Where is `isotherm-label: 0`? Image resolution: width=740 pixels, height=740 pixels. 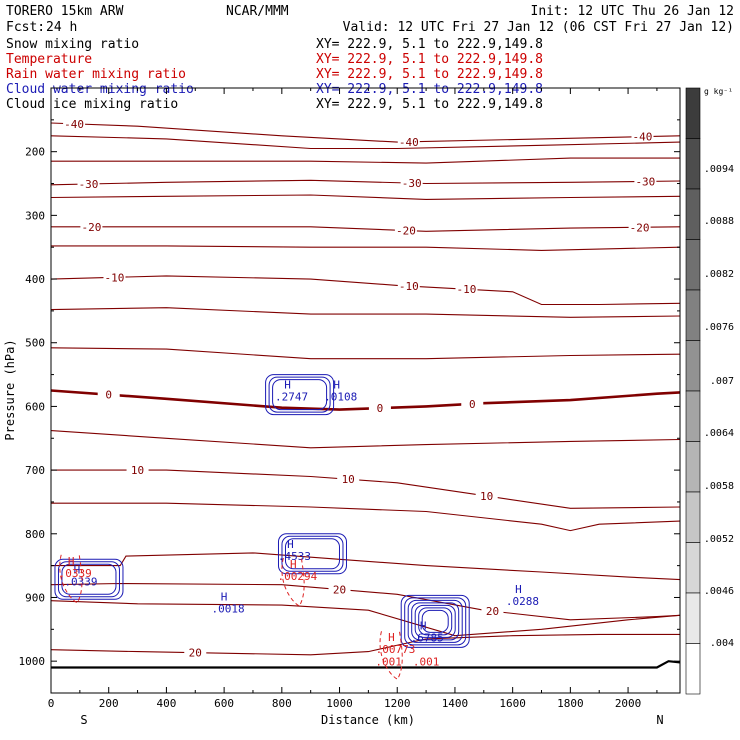 isotherm-label: 0 is located at coordinates (472, 404).